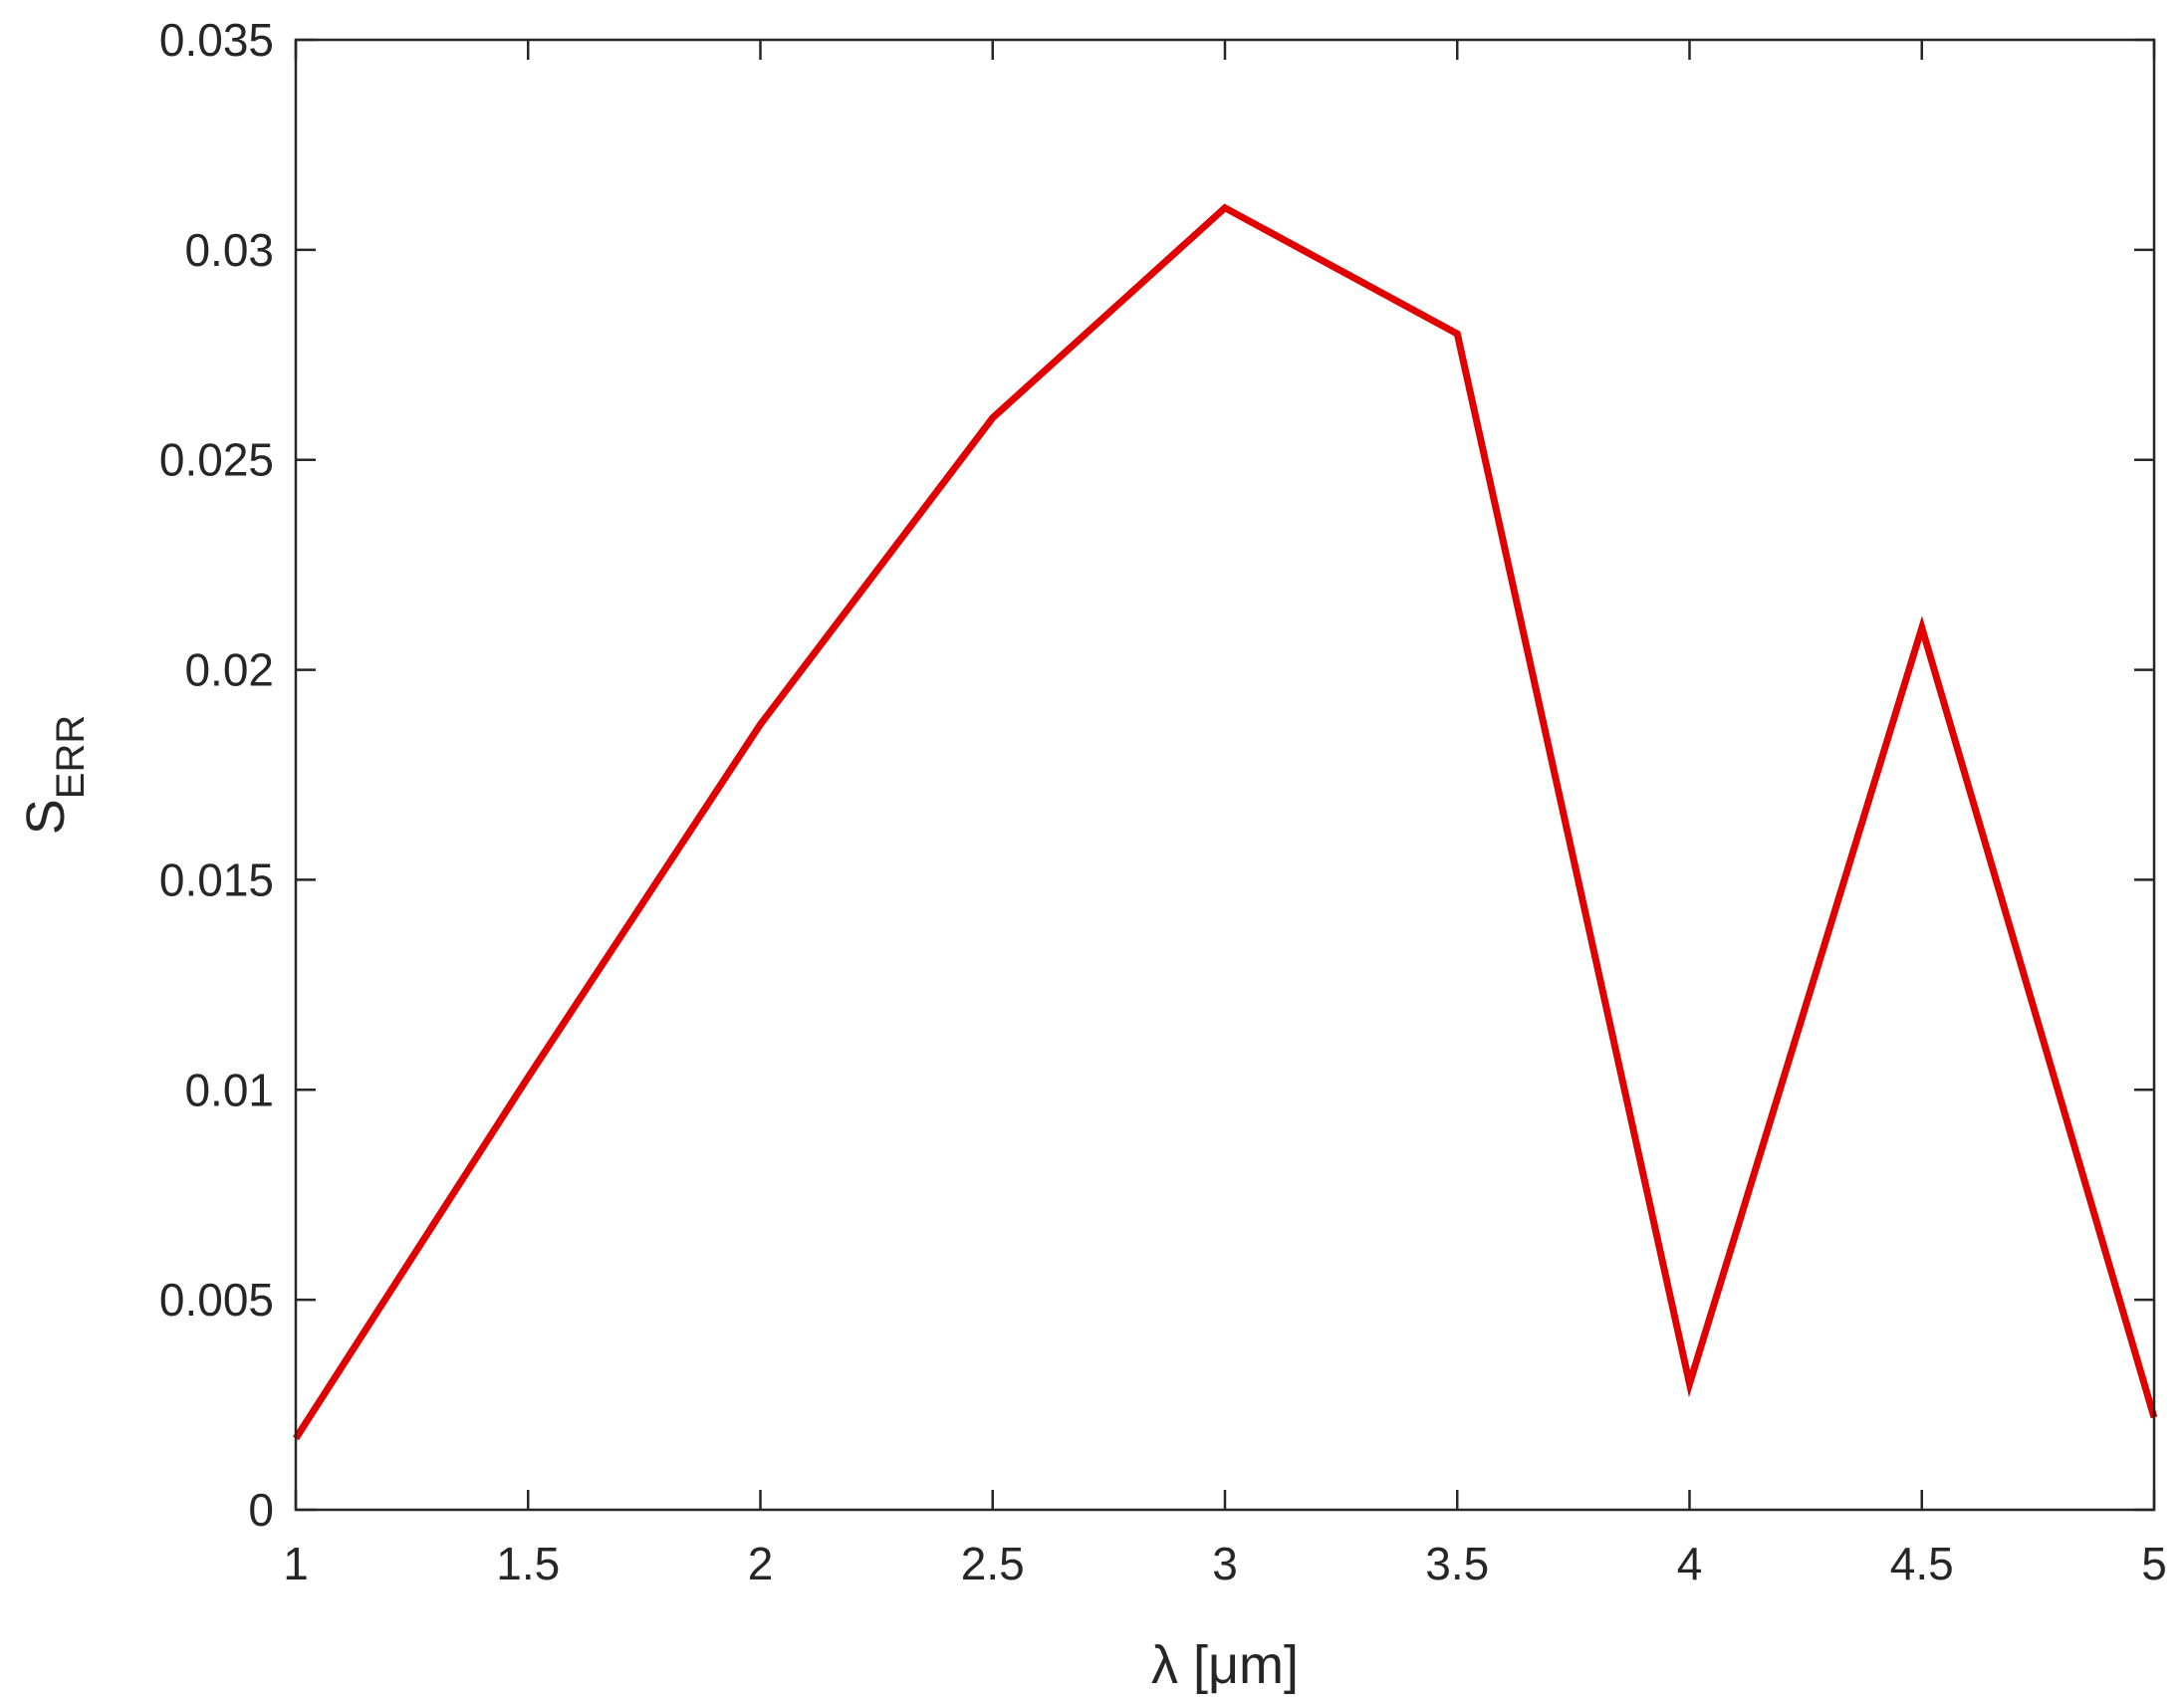 This screenshot has height=1700, width=2184. I want to click on y-tick-label: 0.025, so click(216, 460).